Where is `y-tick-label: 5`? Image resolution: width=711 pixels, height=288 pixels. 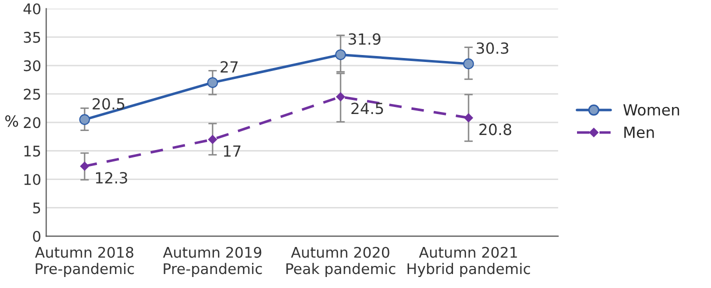
y-tick-label: 5 is located at coordinates (36, 208).